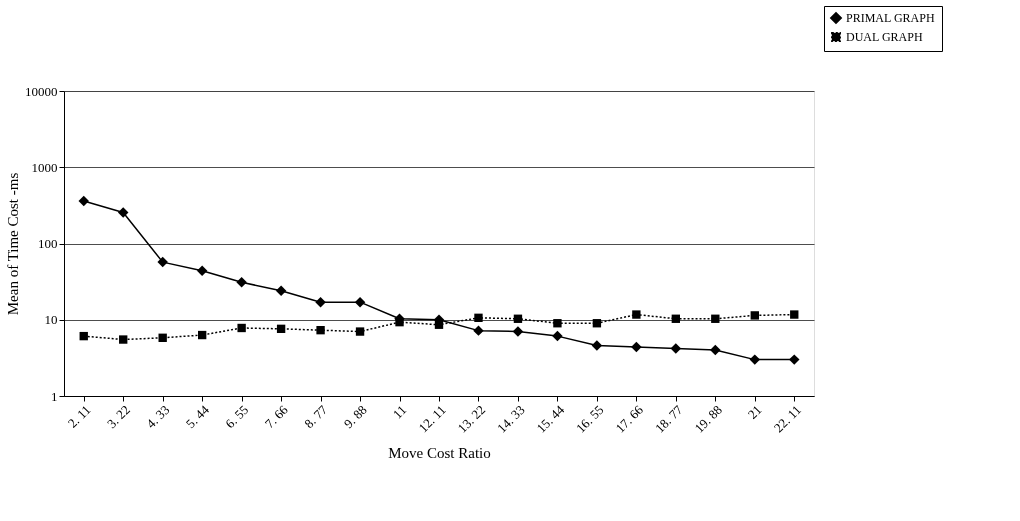 The width and height of the screenshot is (1020, 521). What do you see at coordinates (79, 416) in the screenshot?
I see `x-tick-label: 2. 11` at bounding box center [79, 416].